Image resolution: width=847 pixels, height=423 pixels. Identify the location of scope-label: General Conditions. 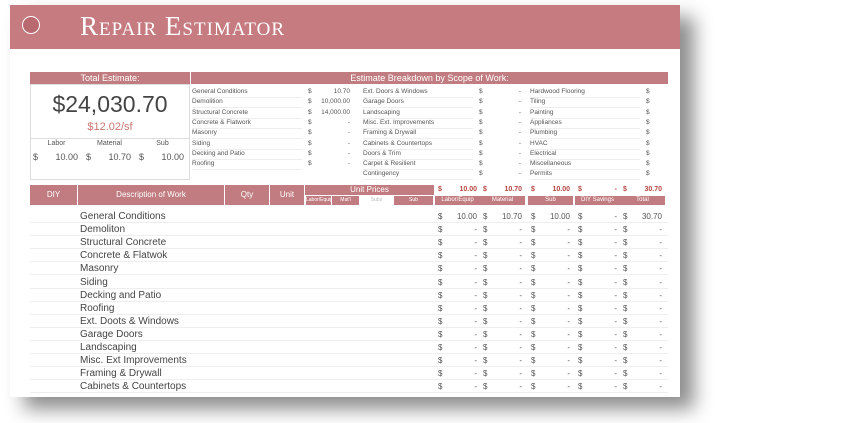
(247, 92).